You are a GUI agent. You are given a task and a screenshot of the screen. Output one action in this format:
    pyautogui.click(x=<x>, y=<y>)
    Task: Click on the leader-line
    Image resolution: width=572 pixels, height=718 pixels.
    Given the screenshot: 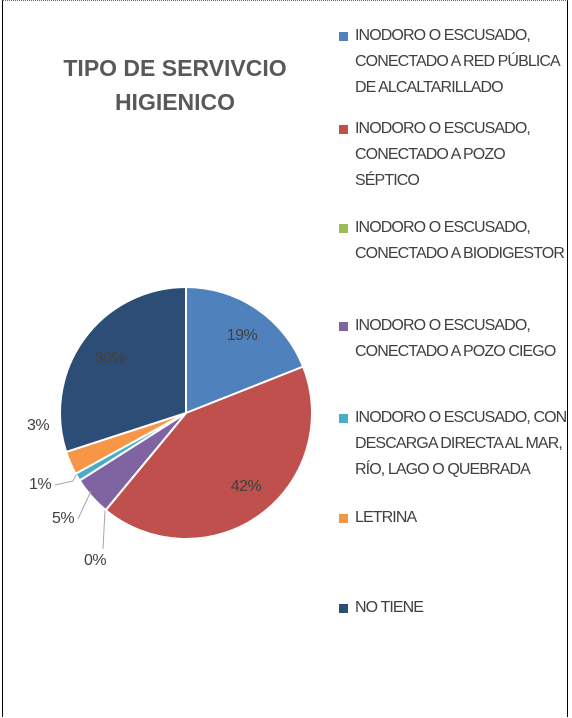 What is the action you would take?
    pyautogui.click(x=84, y=505)
    